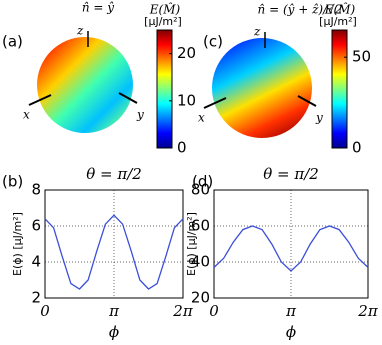 The height and width of the screenshot is (345, 382). I want to click on y-tick-label: 8, so click(36, 190).